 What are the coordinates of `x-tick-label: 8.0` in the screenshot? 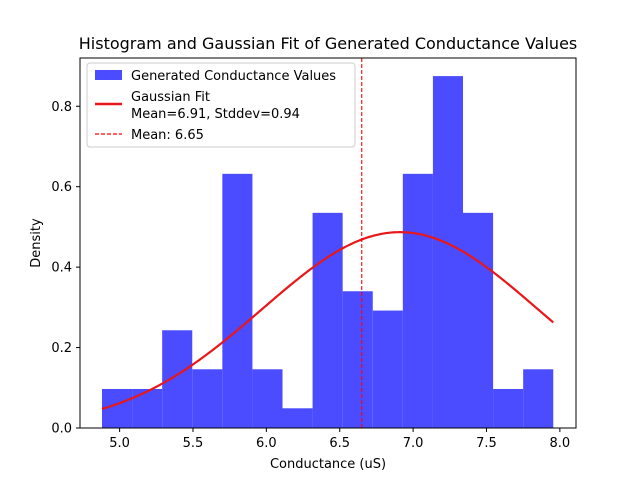 It's located at (560, 443).